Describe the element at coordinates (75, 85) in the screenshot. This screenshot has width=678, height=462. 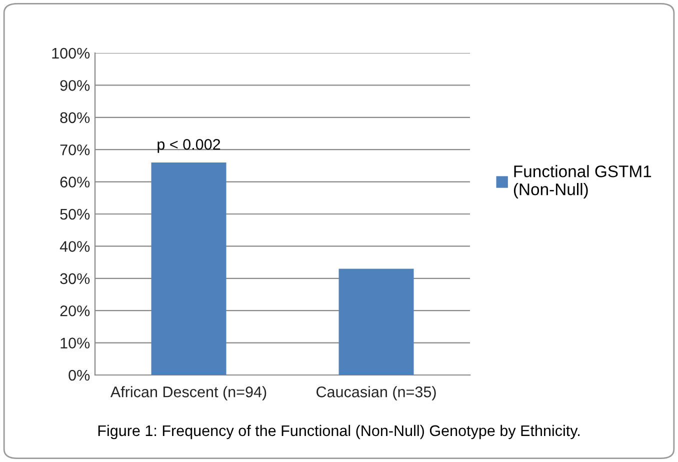
I see `y-tick-label: 90%` at that location.